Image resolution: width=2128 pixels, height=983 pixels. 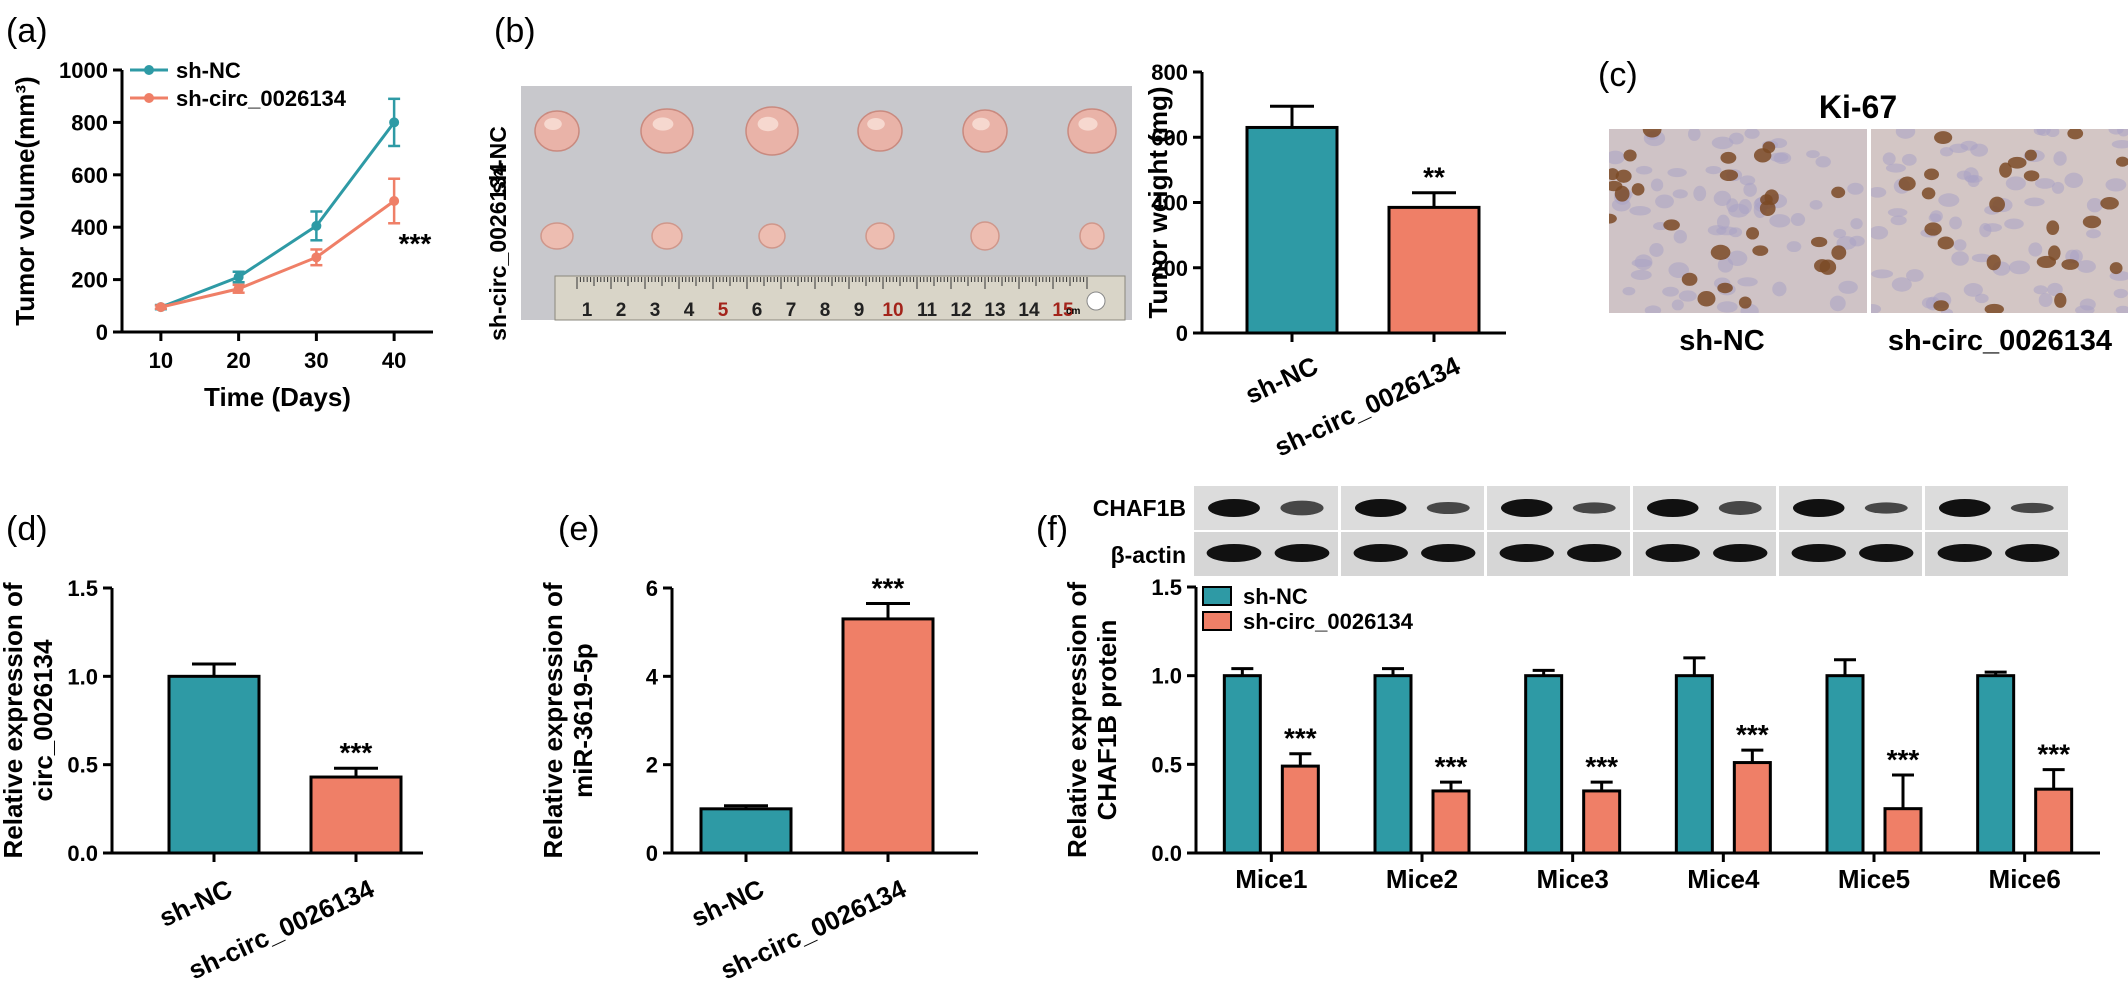 What do you see at coordinates (791, 310) in the screenshot?
I see `ruler-number: 7` at bounding box center [791, 310].